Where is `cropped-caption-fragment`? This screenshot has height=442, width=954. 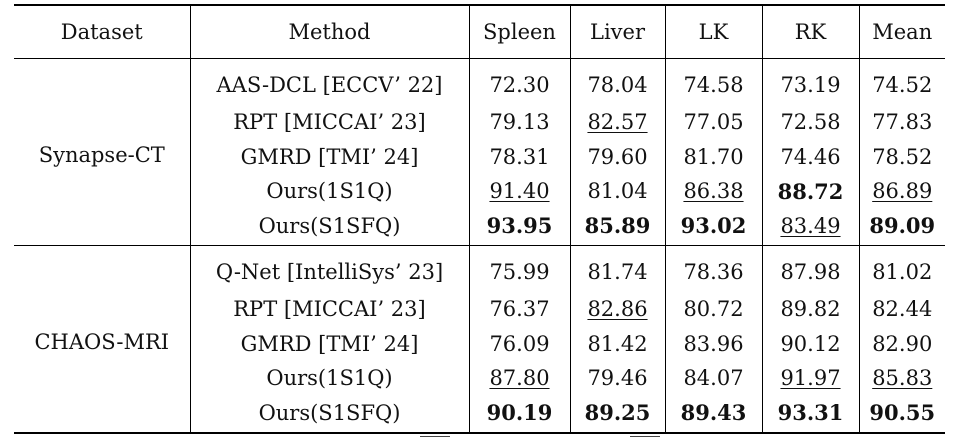 cropped-caption-fragment is located at coordinates (477, 438).